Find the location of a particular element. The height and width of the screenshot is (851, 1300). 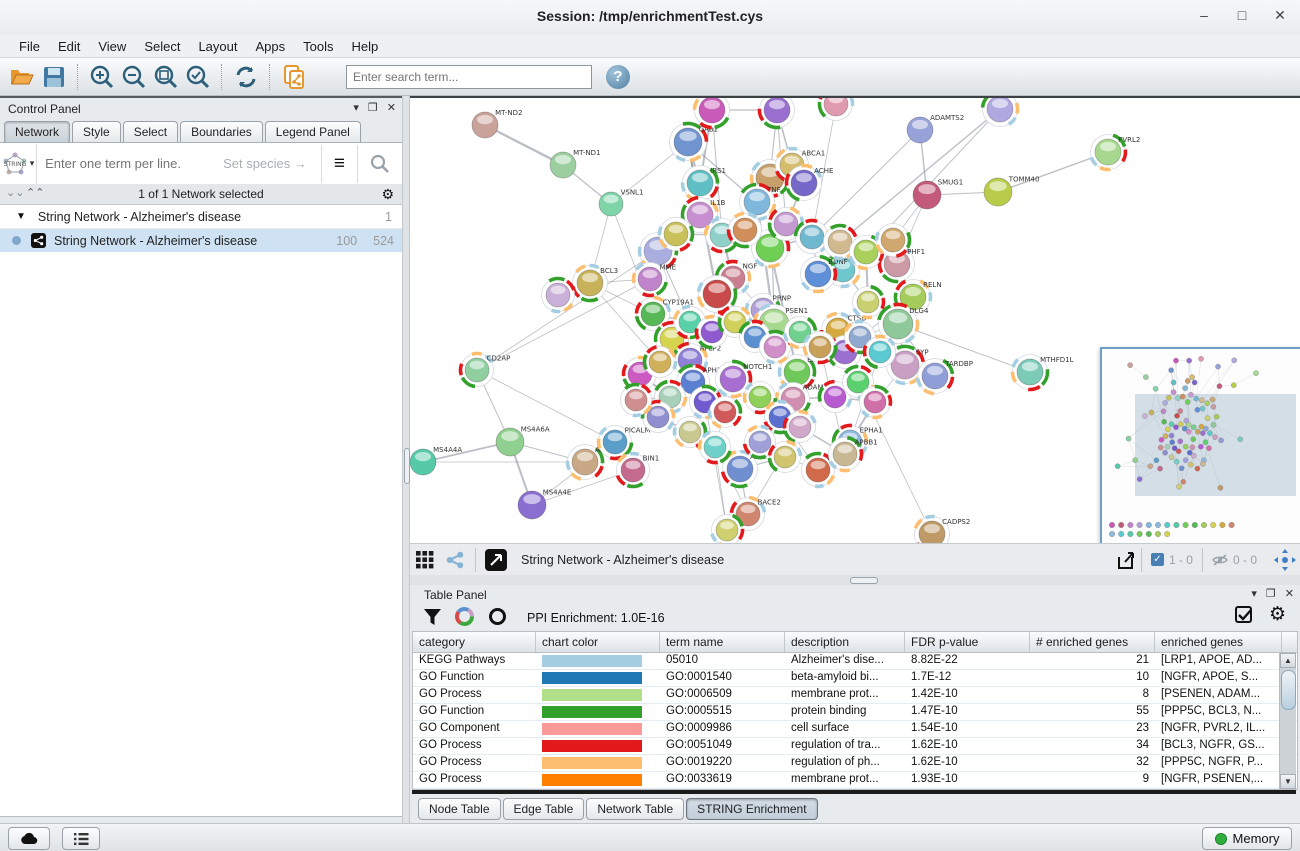

network-node: BIN1 is located at coordinates (638, 470).